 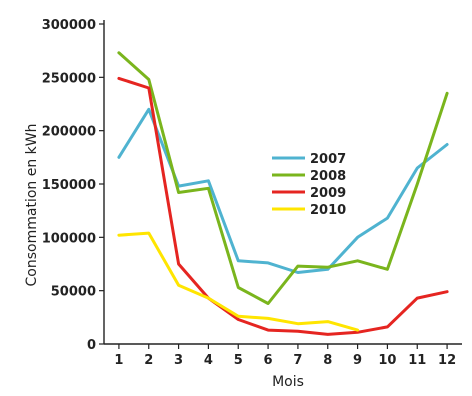 What do you see at coordinates (238, 281) in the screenshot?
I see `series-line-2010` at bounding box center [238, 281].